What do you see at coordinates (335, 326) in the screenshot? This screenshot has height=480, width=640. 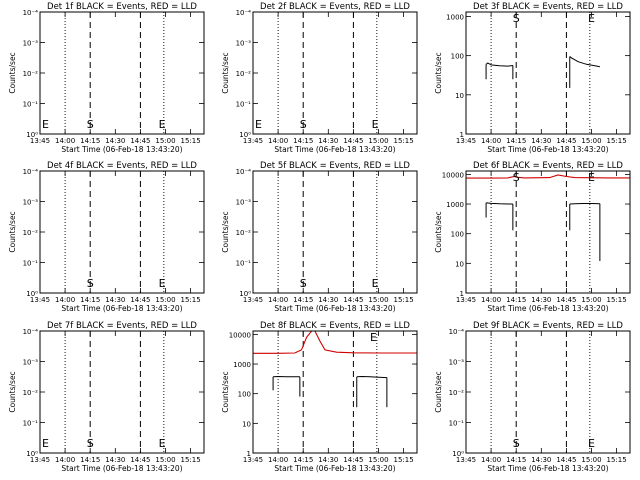 I see `chart-title: Det 8f BLACK = Events, RED = LLD` at bounding box center [335, 326].